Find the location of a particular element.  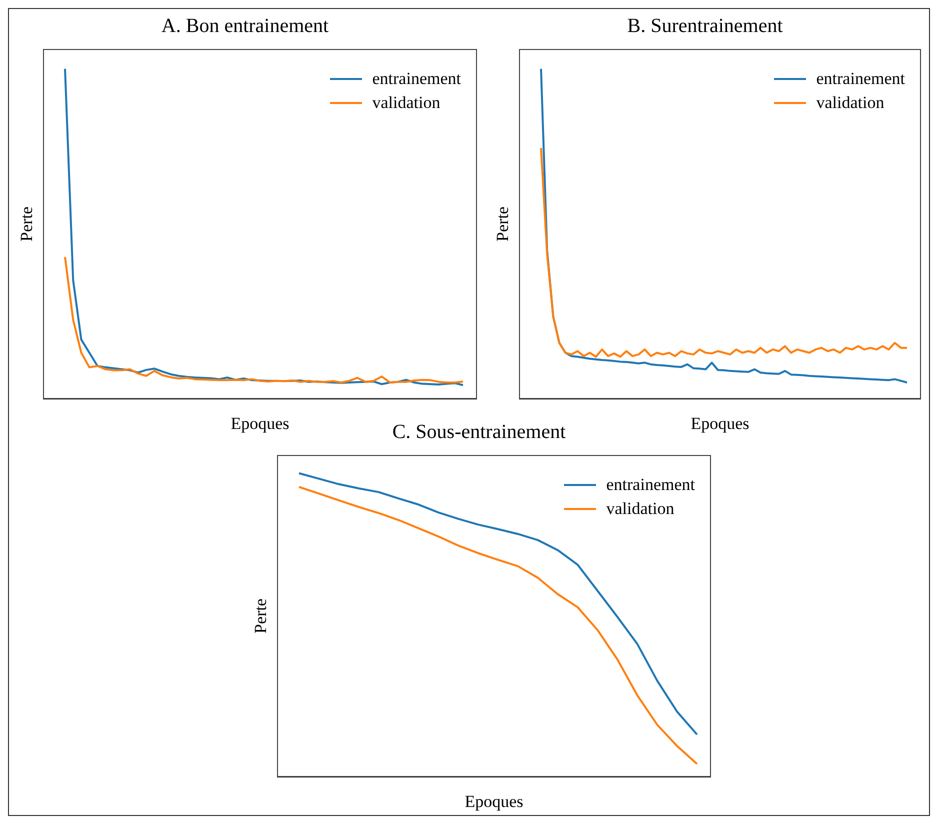

chart-title: C. Sous-entrainement is located at coordinates (479, 432).